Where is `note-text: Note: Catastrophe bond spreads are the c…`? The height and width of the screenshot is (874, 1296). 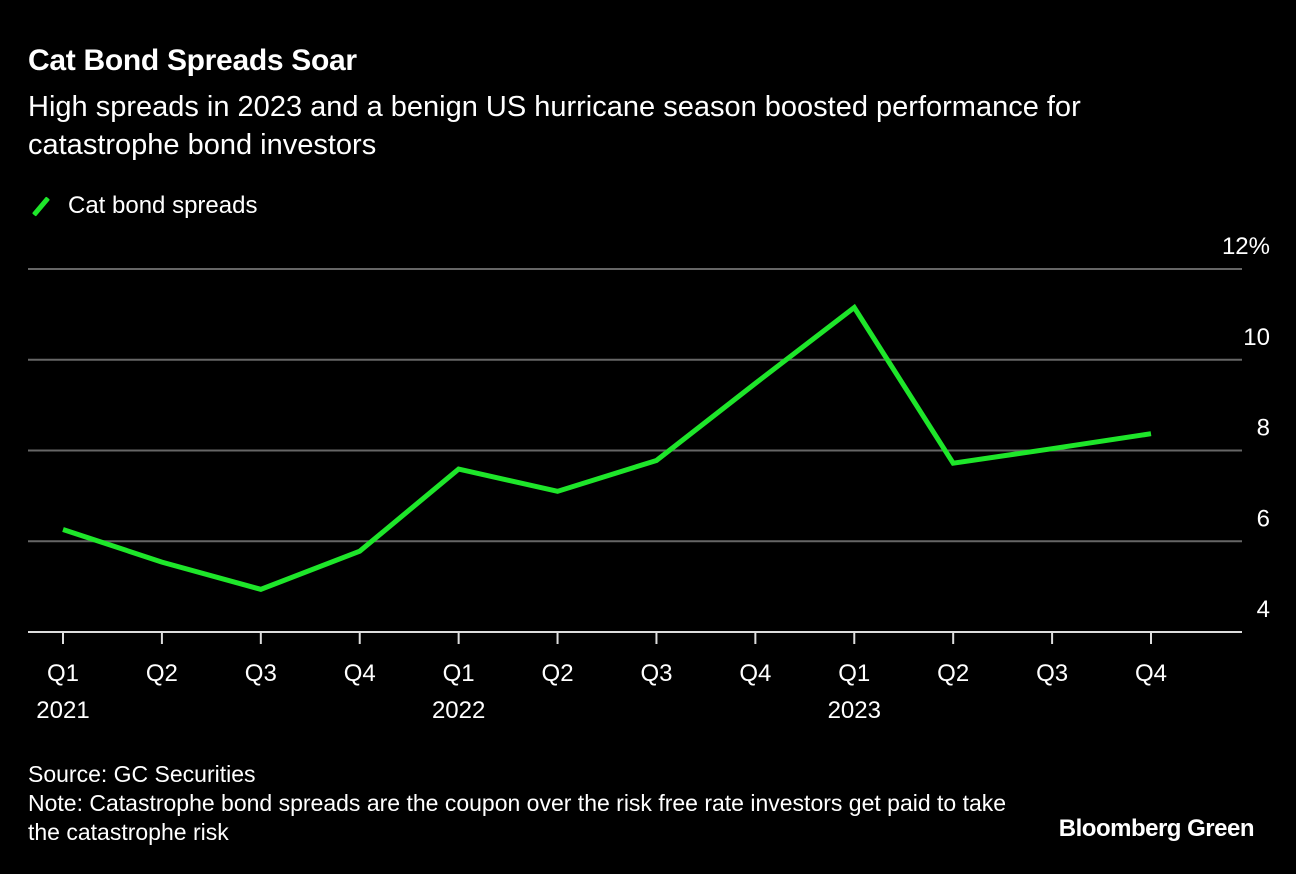 note-text: Note: Catastrophe bond spreads are the c… is located at coordinates (517, 817).